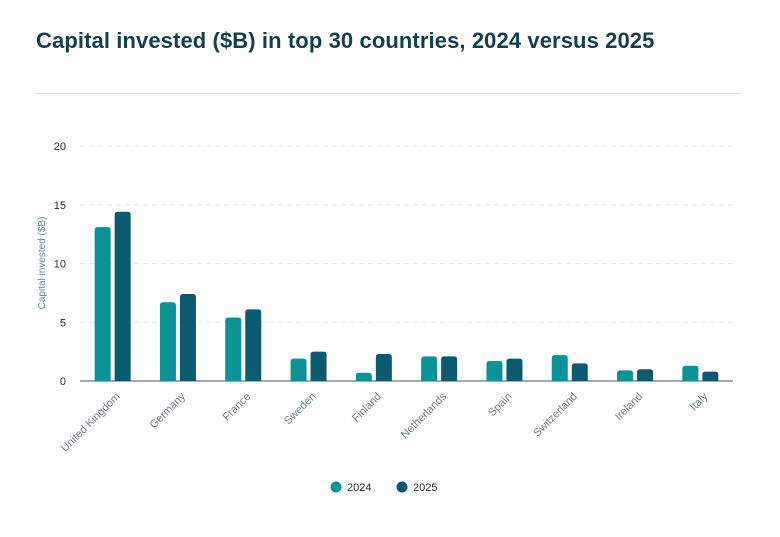 The width and height of the screenshot is (780, 537). What do you see at coordinates (298, 369) in the screenshot?
I see `bar-2024-sweden` at bounding box center [298, 369].